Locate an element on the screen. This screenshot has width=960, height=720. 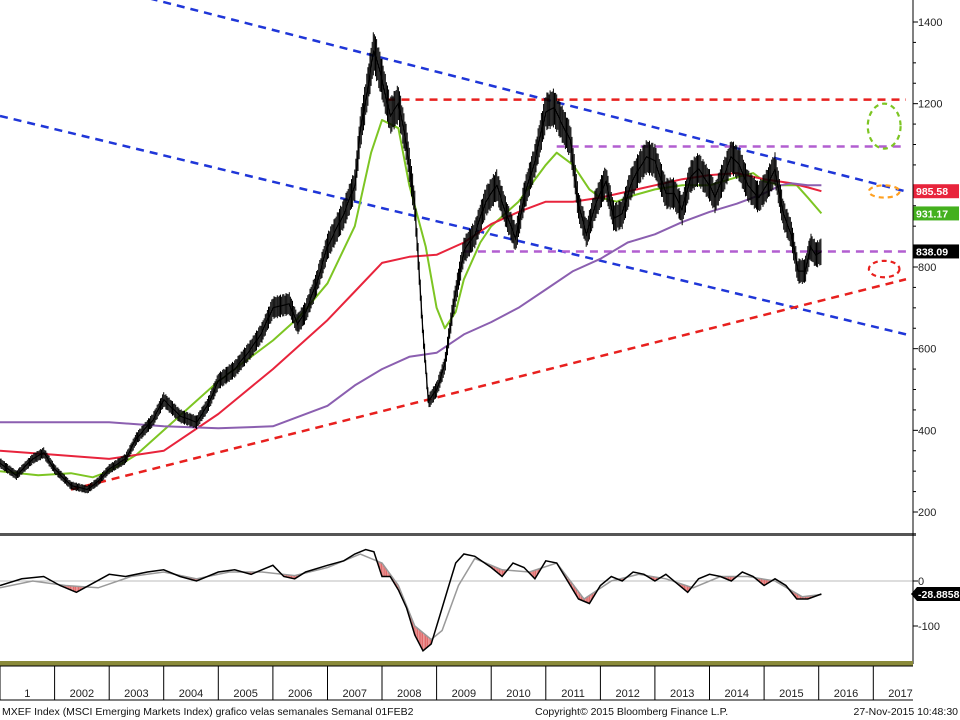
y-tick-label: 400 is located at coordinates (927, 431).